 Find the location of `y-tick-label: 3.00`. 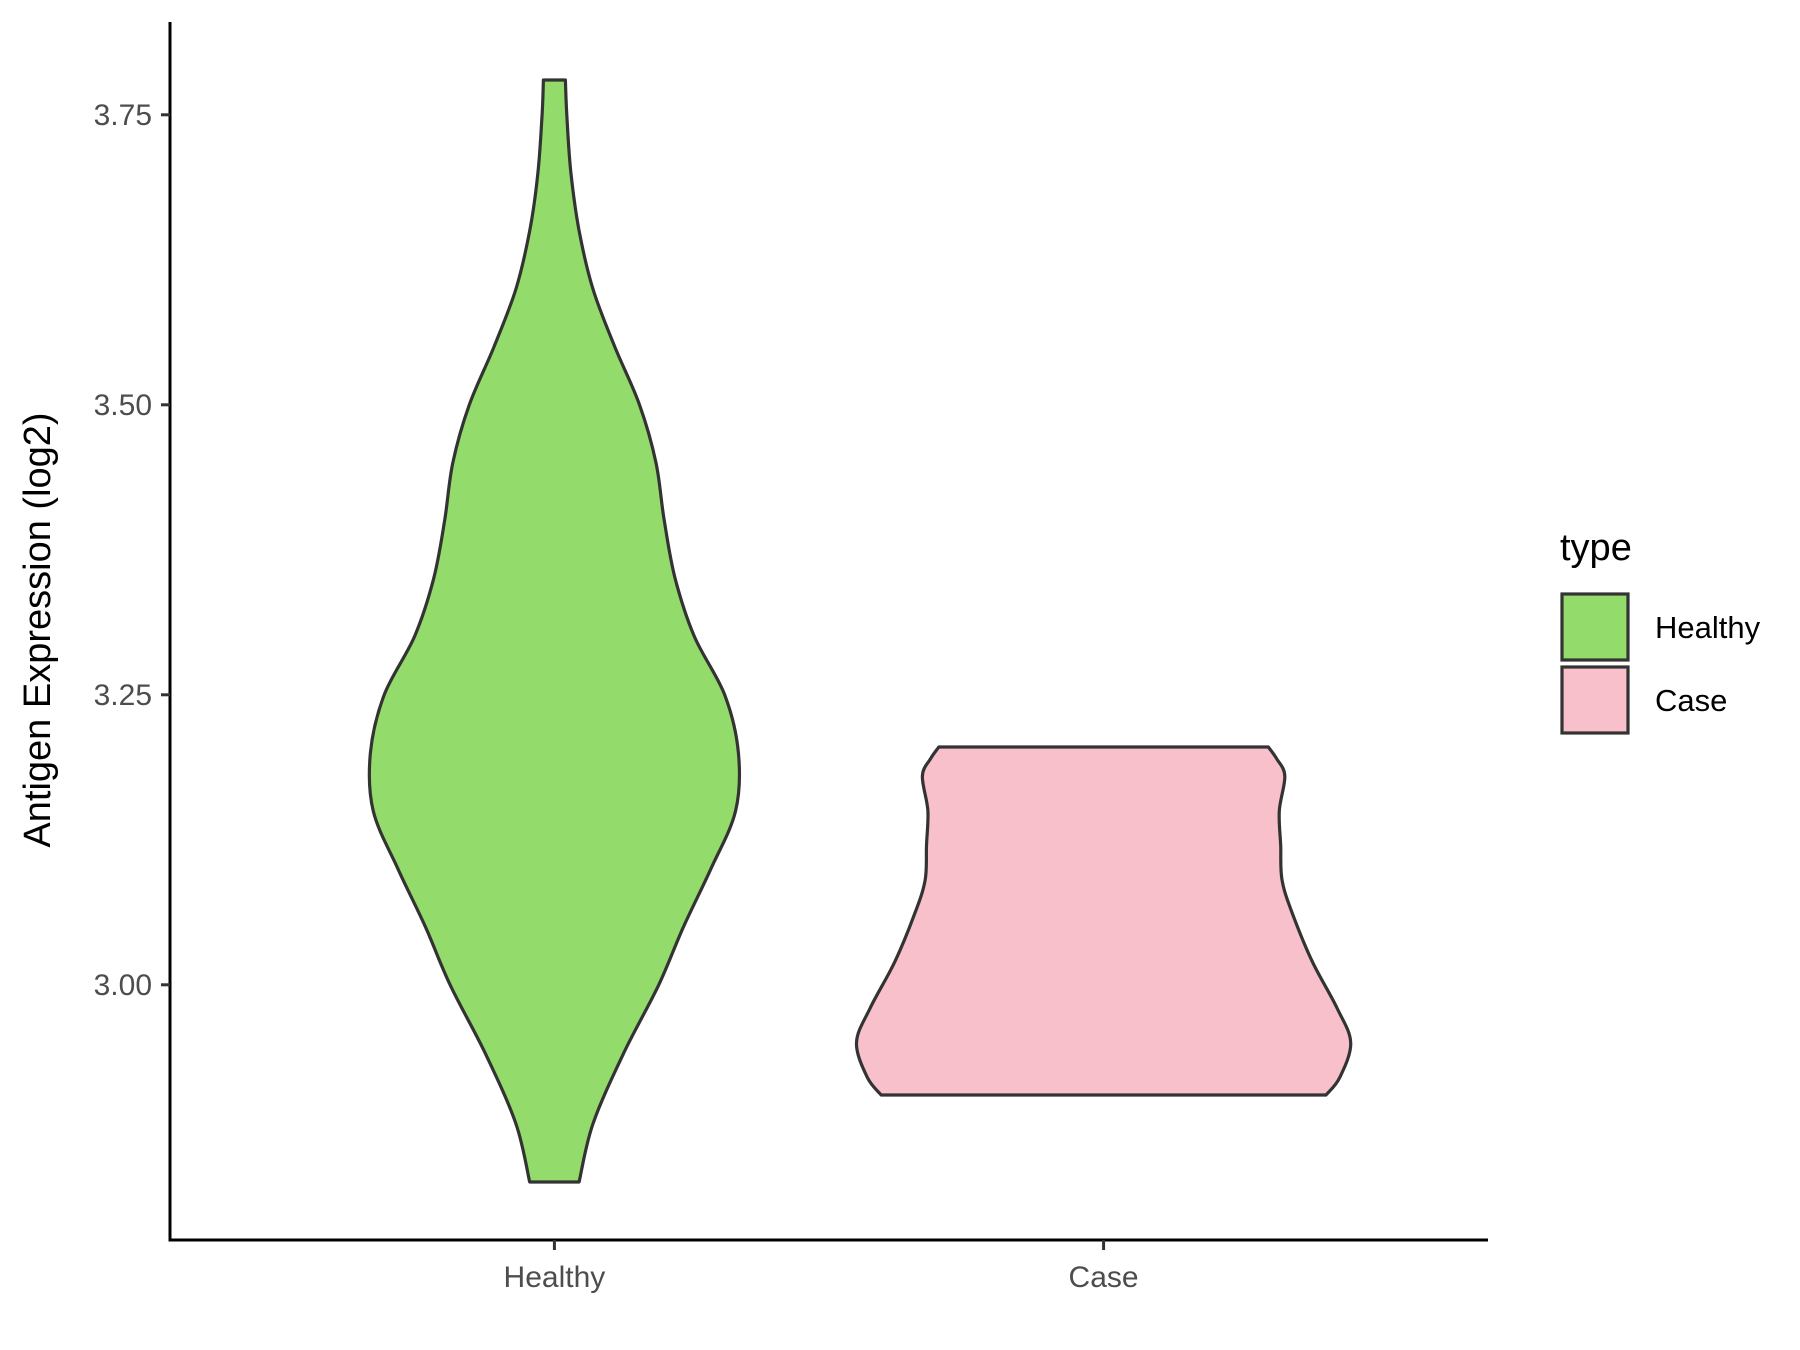

y-tick-label: 3.00 is located at coordinates (123, 985).